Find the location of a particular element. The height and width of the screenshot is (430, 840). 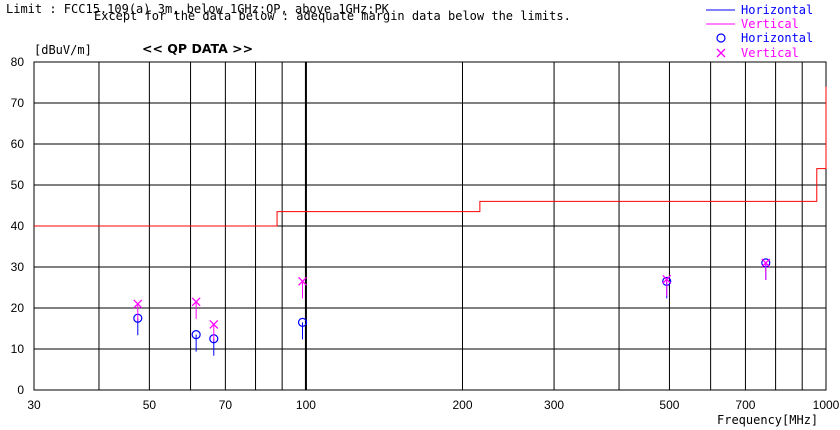

x-tick-label: 30 is located at coordinates (34, 405).